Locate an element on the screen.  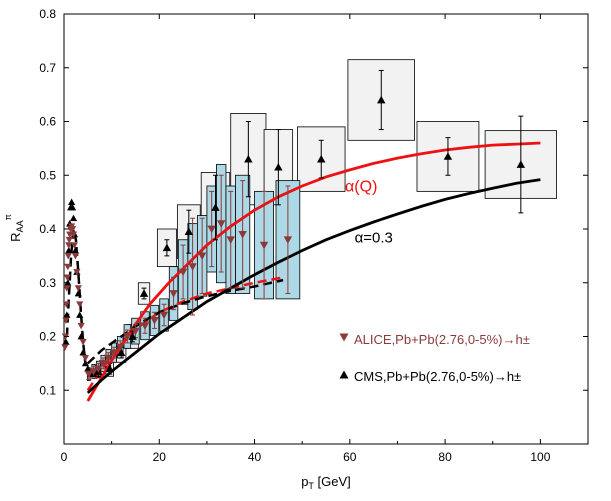
x-tick-label: 40 is located at coordinates (255, 457).